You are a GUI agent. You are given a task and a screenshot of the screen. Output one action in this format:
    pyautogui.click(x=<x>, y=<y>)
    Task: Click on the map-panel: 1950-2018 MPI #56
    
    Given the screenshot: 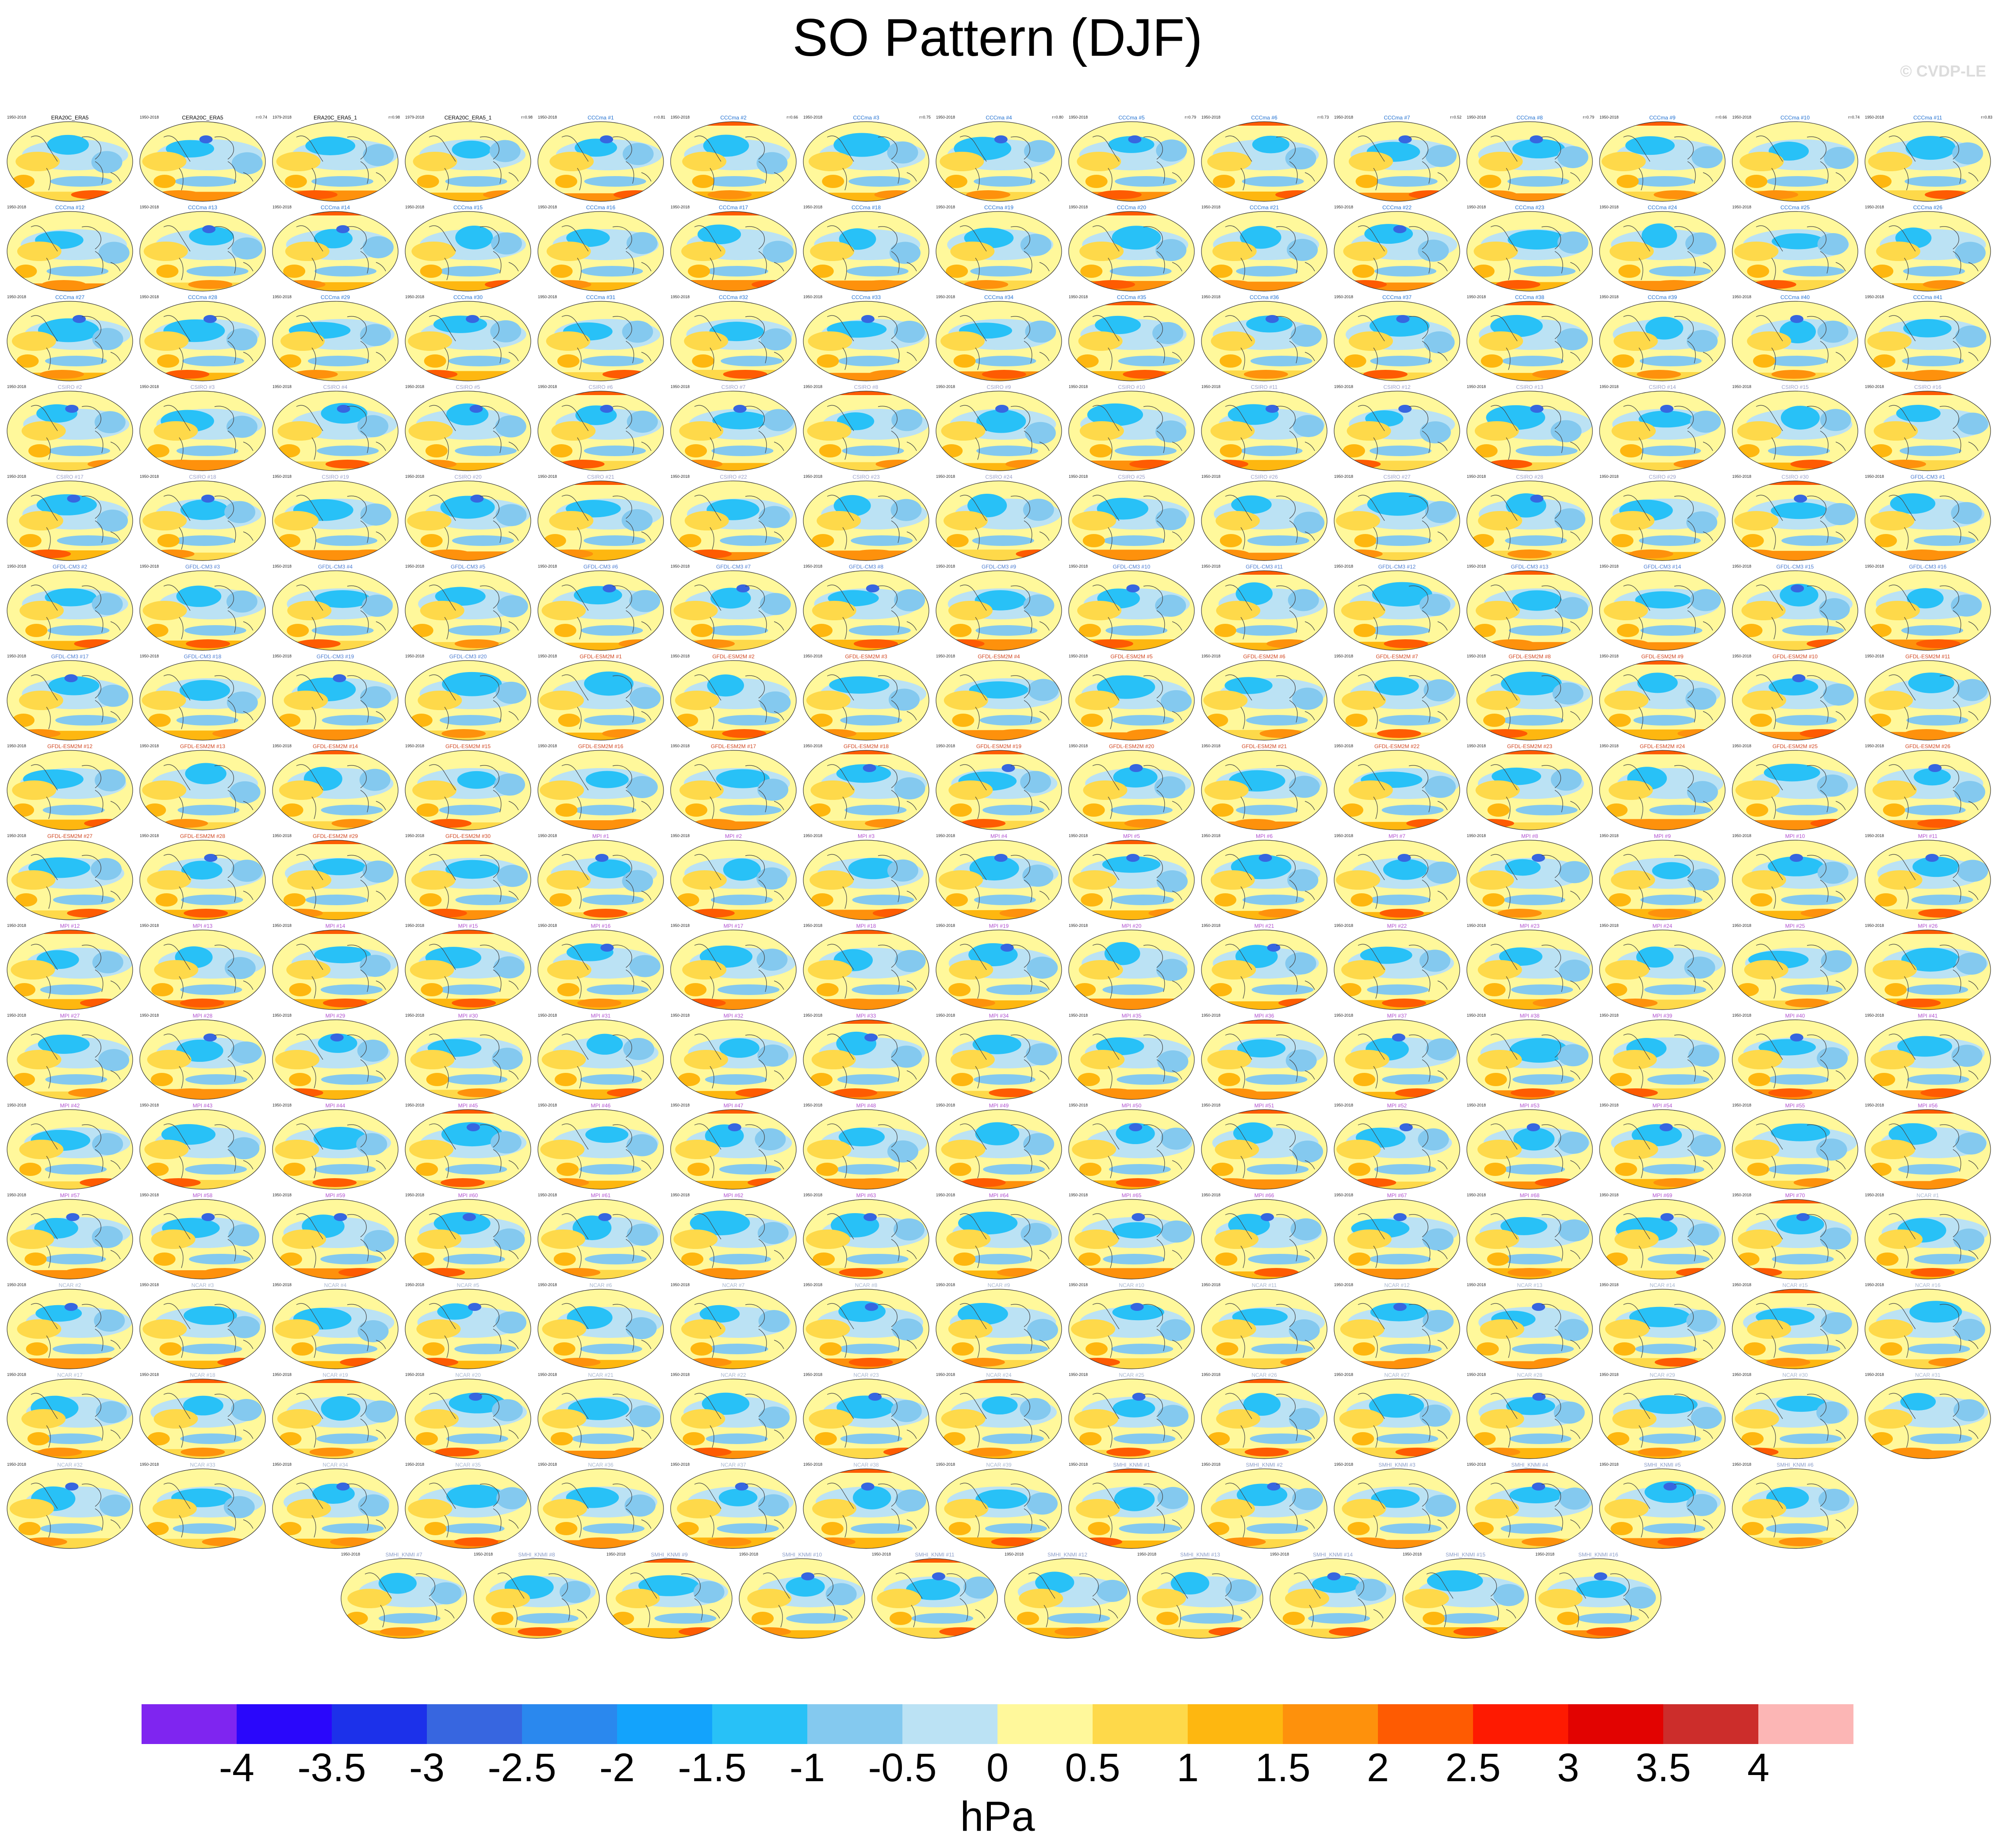 What is the action you would take?
    pyautogui.click(x=1927, y=1147)
    